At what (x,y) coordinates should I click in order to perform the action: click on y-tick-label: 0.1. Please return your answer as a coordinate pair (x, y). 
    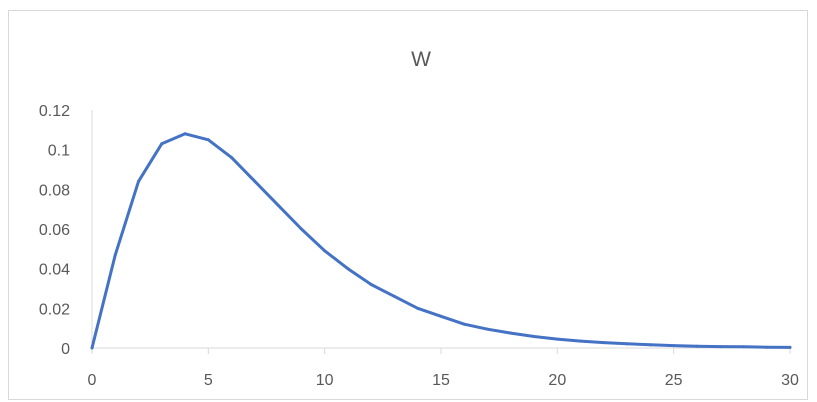
    Looking at the image, I should click on (59, 151).